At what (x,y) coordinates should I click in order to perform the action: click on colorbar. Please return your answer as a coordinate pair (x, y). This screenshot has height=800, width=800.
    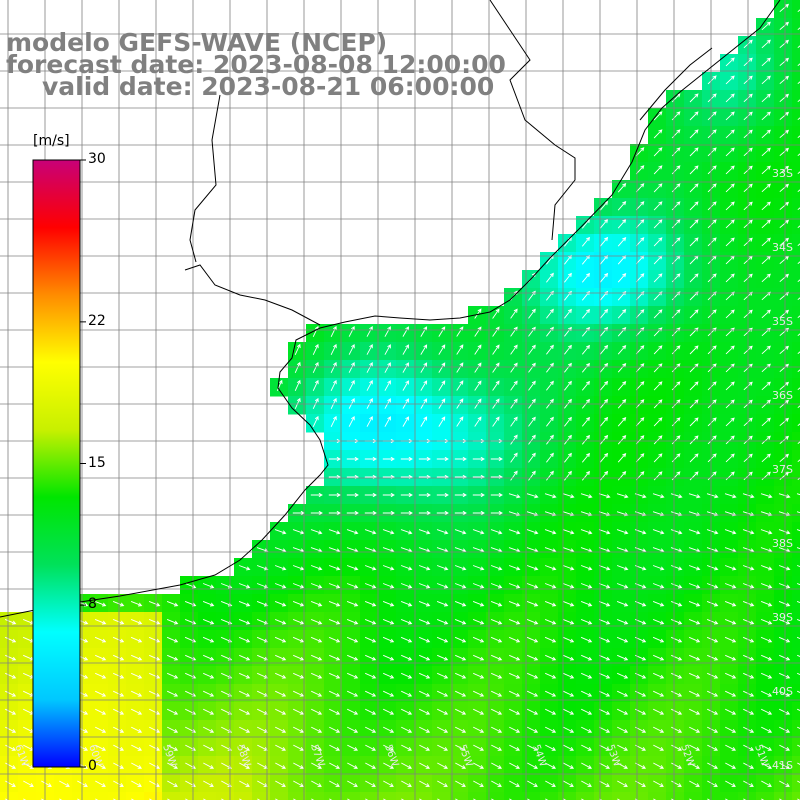
    Looking at the image, I should click on (59, 463).